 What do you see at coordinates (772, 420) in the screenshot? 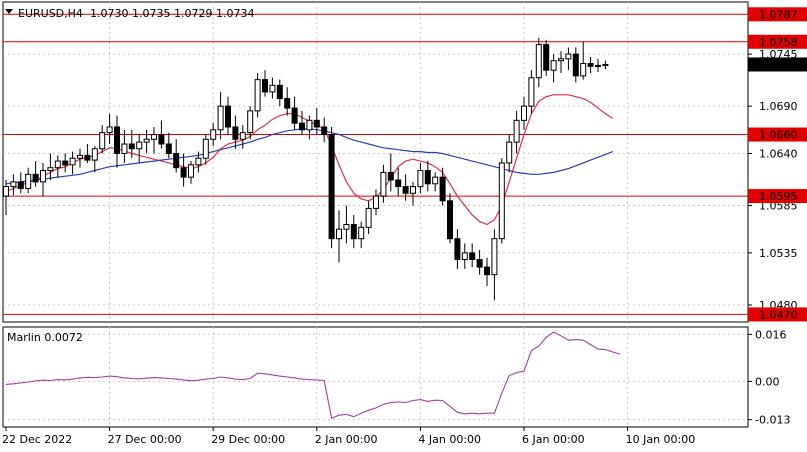
I see `indicator-tick-label: -0.013` at bounding box center [772, 420].